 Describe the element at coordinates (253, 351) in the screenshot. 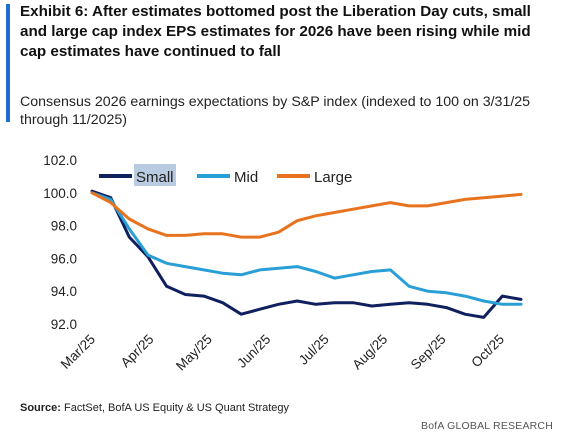

I see `x-tick-label: Jun/25` at that location.